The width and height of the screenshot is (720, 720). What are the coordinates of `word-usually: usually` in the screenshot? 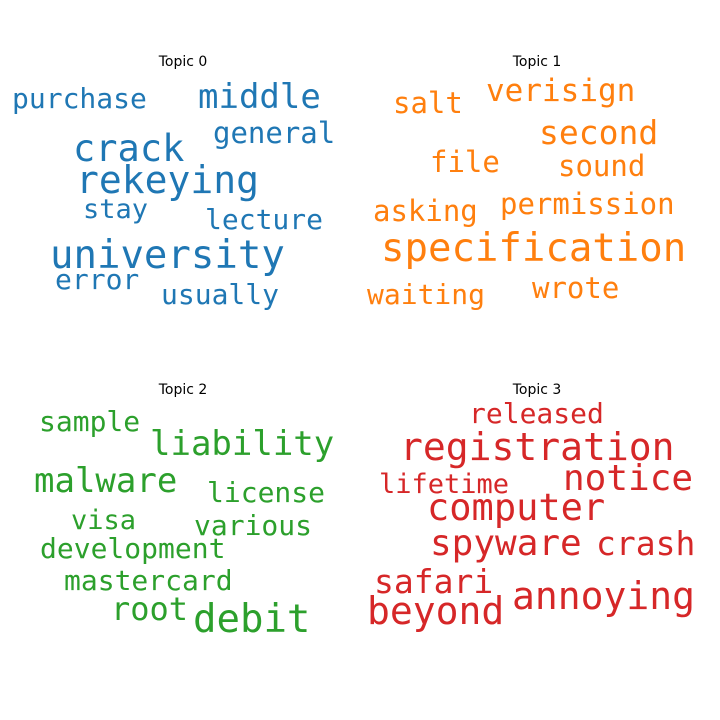 It's located at (220, 294).